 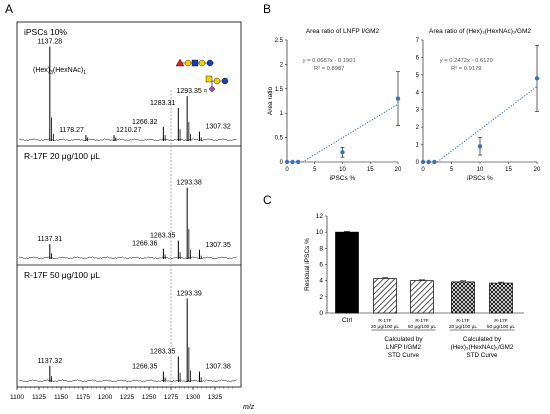 What do you see at coordinates (466, 61) in the screenshot?
I see `regression-equation: y = 0.2472x - 0.6129` at bounding box center [466, 61].